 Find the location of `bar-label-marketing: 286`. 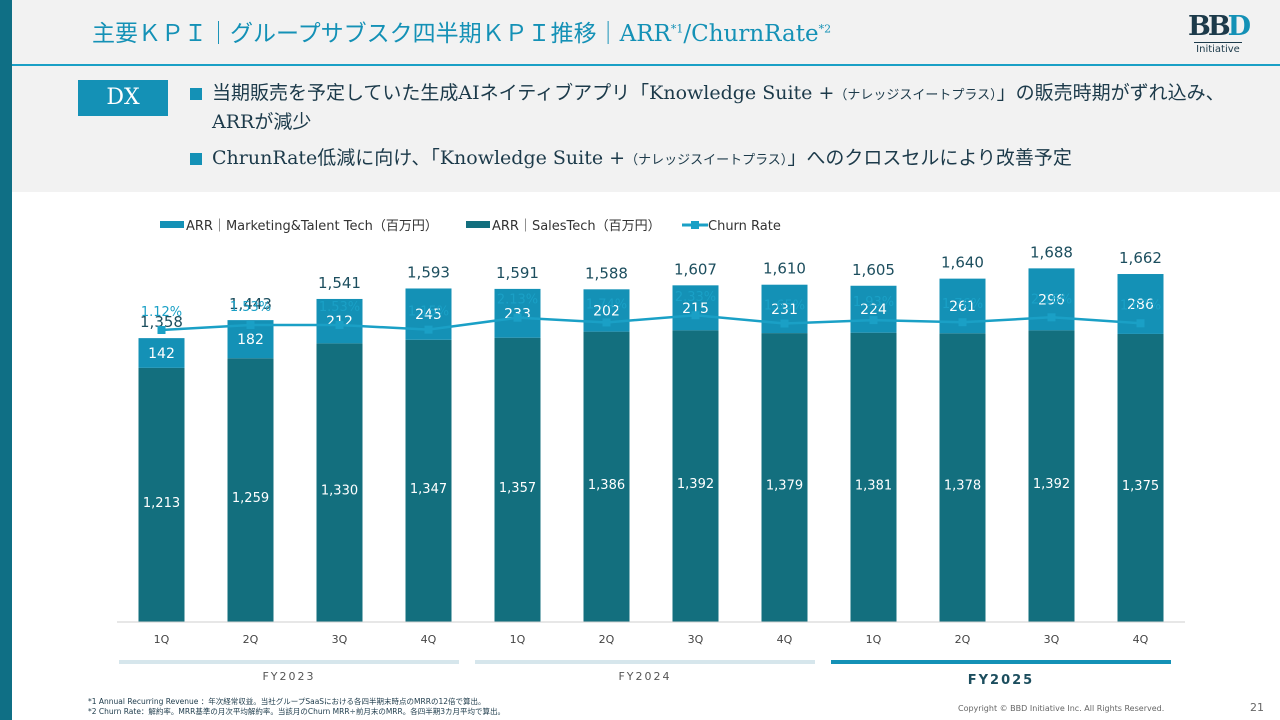

bar-label-marketing: 286 is located at coordinates (1140, 305).